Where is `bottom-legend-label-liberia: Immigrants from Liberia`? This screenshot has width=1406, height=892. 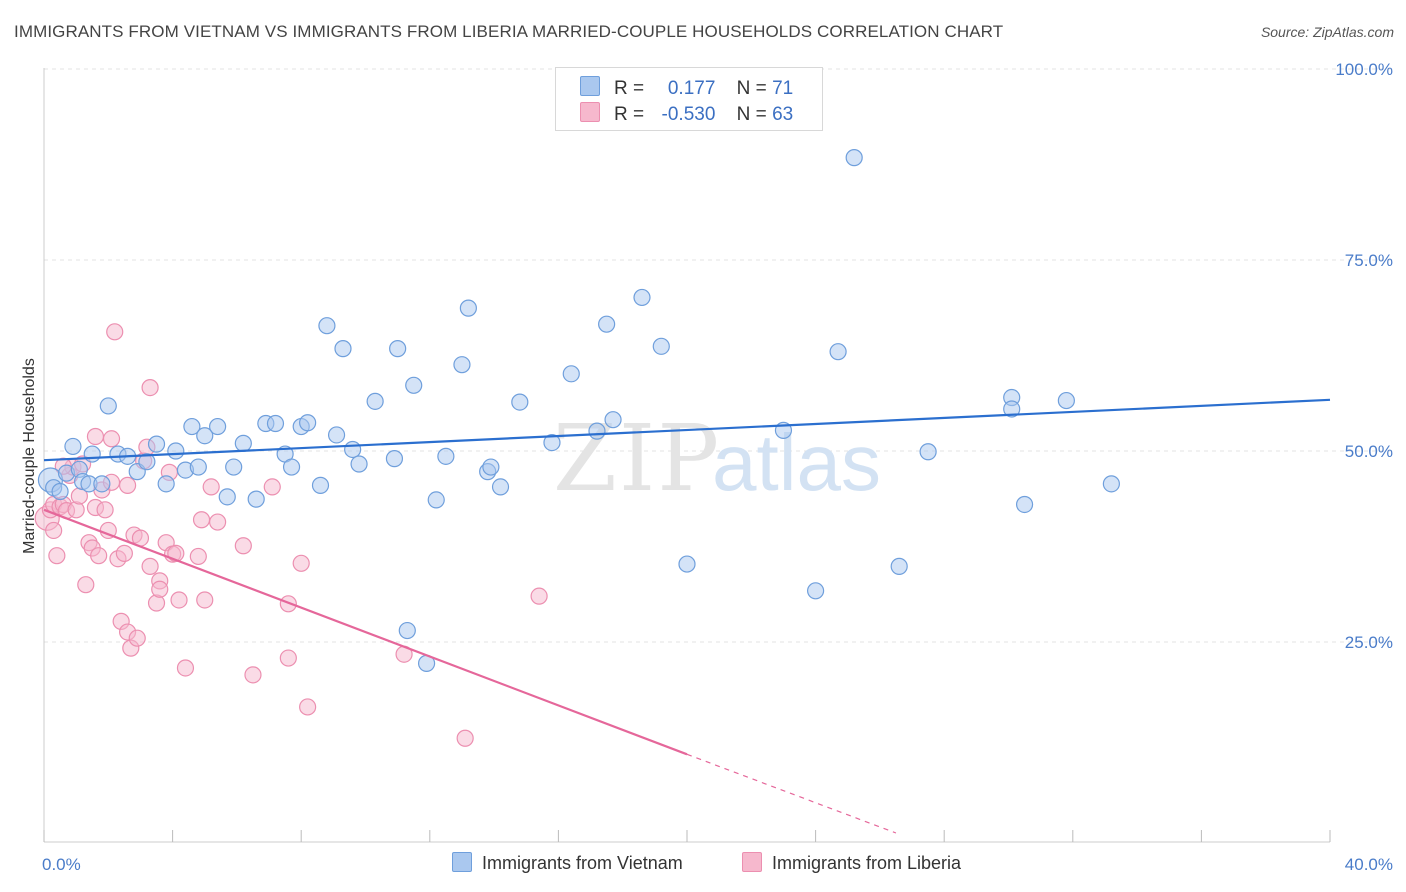 bottom-legend-label-liberia: Immigrants from Liberia is located at coordinates (867, 863).